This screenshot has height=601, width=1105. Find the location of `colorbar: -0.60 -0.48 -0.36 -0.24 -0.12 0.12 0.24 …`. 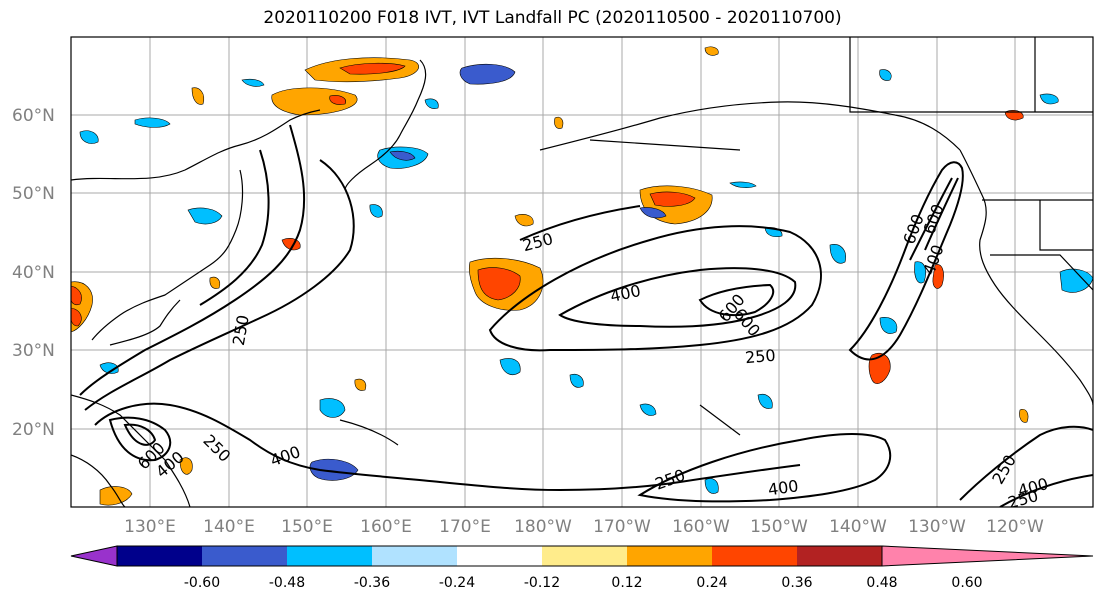

colorbar: -0.60 -0.48 -0.36 -0.24 -0.12 0.12 0.24 … is located at coordinates (582, 568).